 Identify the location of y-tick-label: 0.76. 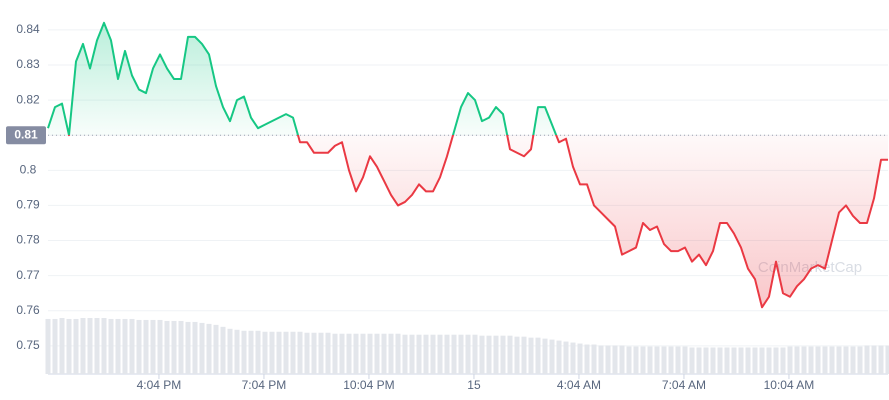
(28, 310).